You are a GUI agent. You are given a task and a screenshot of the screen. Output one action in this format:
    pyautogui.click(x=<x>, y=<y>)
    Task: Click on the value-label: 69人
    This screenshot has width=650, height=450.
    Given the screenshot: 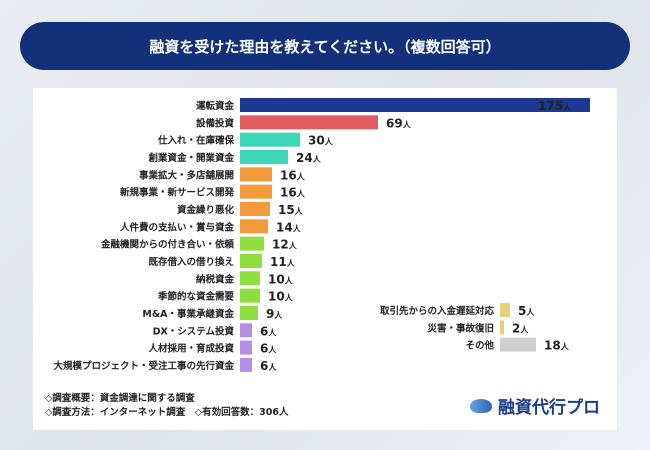 What is the action you would take?
    pyautogui.click(x=399, y=123)
    